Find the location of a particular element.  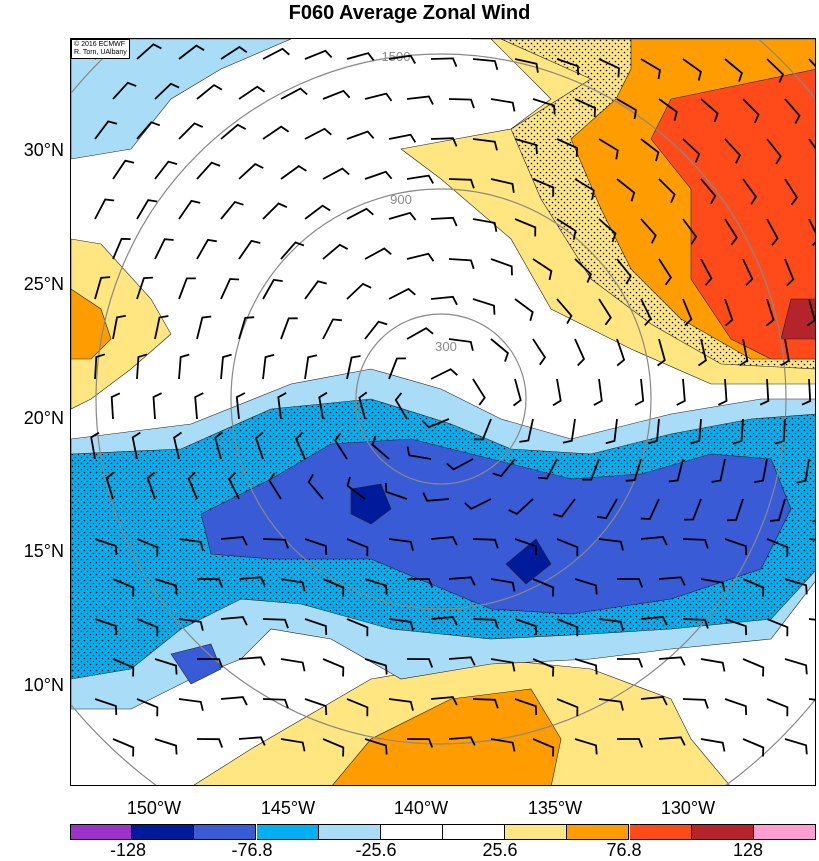

weak-easterly-nw is located at coordinates (181, 99).